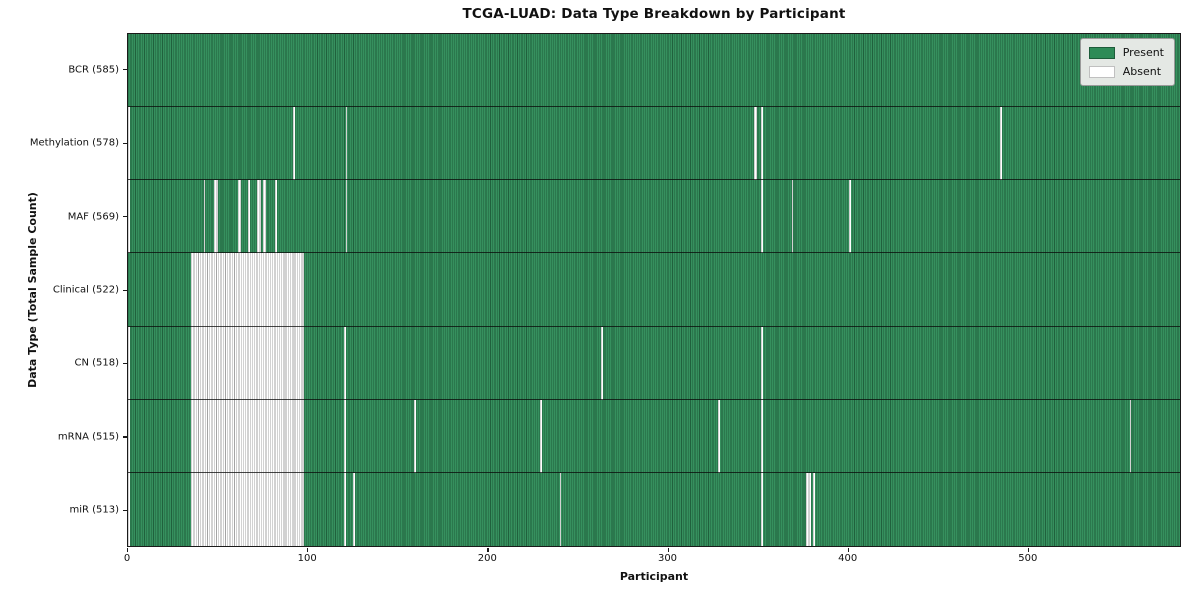  What do you see at coordinates (1142, 71) in the screenshot?
I see `legend-absent-label: Absent` at bounding box center [1142, 71].